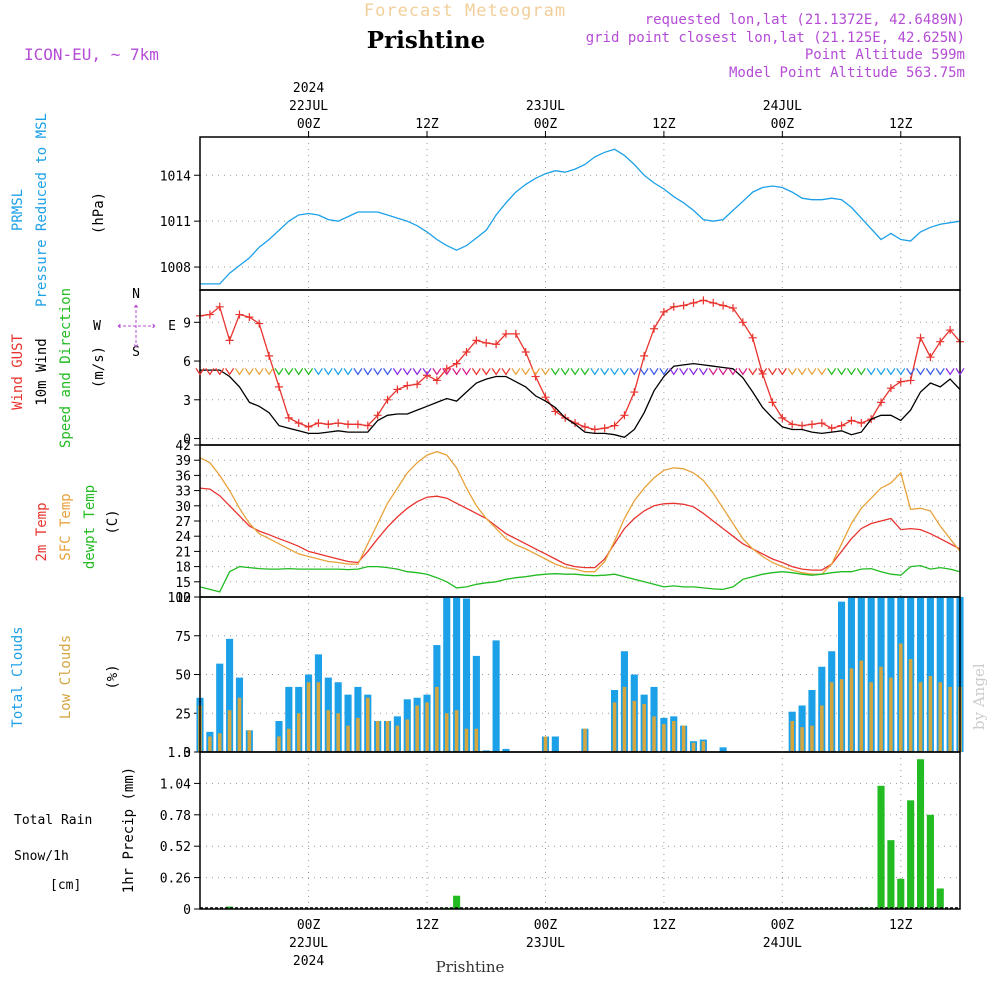 This screenshot has height=1000, width=1000. Describe the element at coordinates (175, 222) in the screenshot. I see `y-tick-label: 1011` at that location.